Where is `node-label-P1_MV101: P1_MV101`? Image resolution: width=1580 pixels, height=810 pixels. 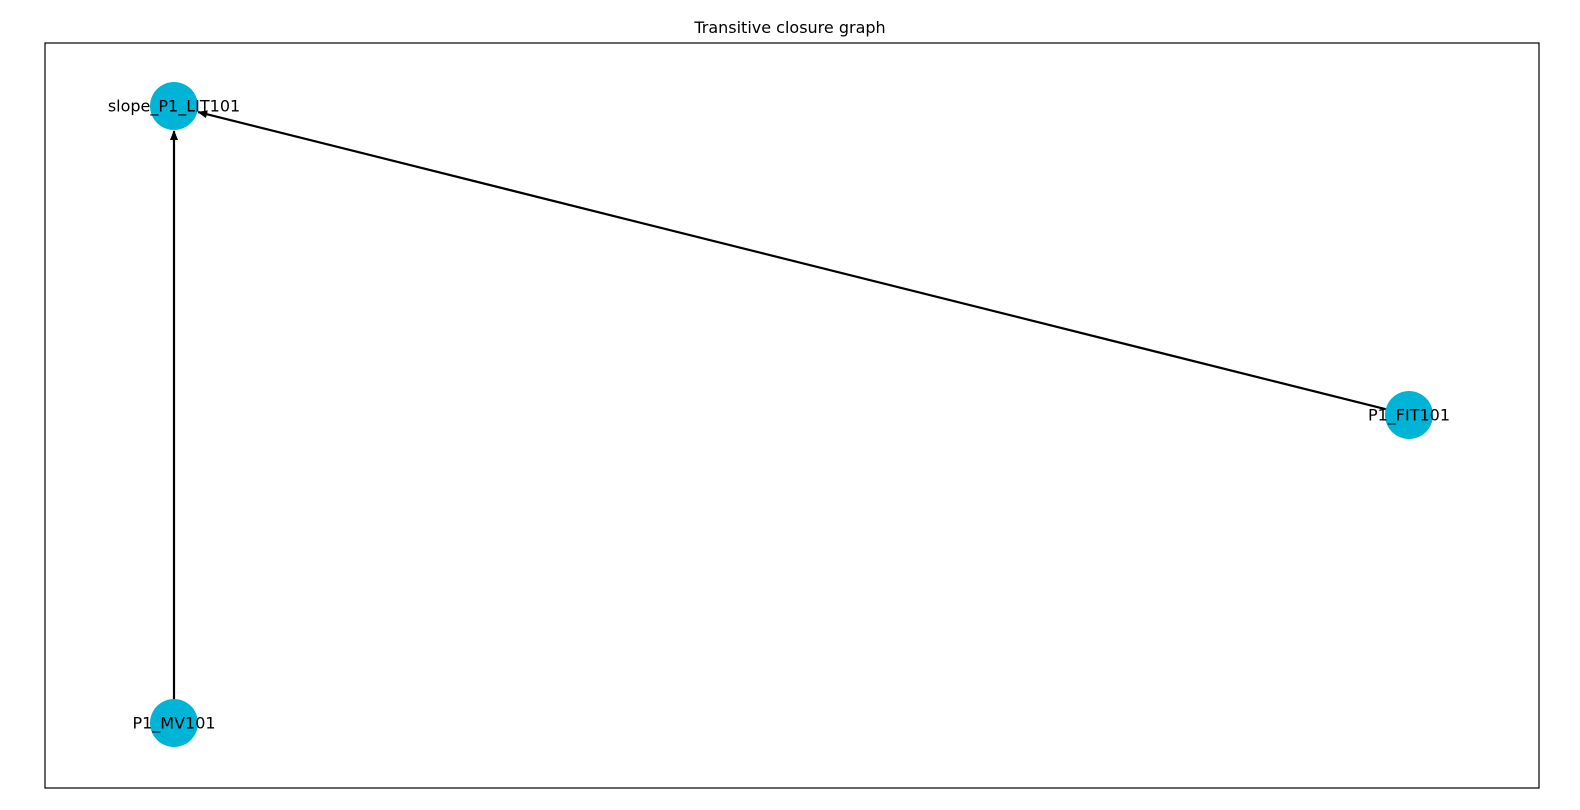 node-label-P1_MV101: P1_MV101 is located at coordinates (173, 724).